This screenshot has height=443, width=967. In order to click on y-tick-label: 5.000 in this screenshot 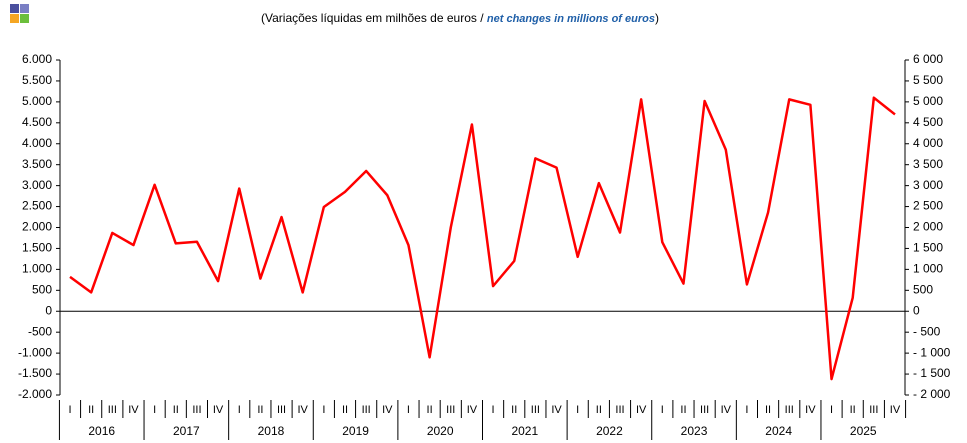, I will do `click(37, 101)`.